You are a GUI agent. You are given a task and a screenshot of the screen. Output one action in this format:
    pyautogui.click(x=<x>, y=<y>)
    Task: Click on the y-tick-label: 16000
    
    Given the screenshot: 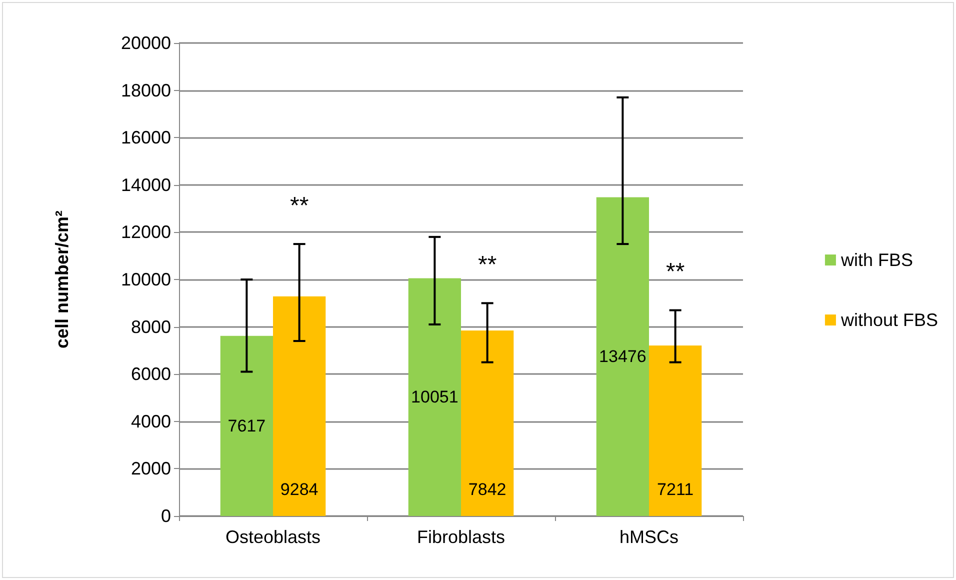 What is the action you would take?
    pyautogui.click(x=145, y=138)
    